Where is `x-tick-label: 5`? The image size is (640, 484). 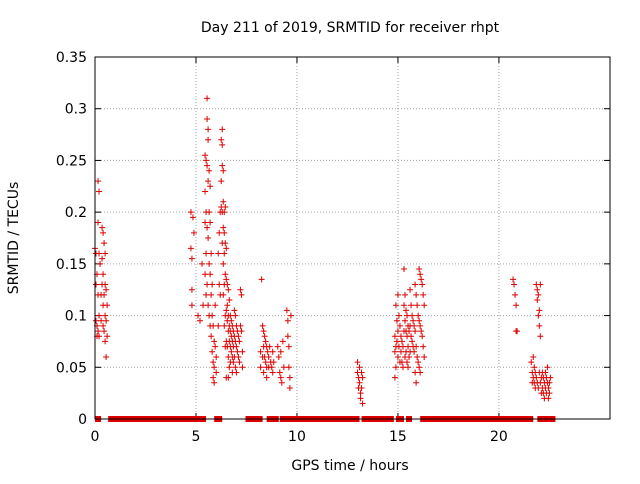
x-tick-label: 5 is located at coordinates (196, 437).